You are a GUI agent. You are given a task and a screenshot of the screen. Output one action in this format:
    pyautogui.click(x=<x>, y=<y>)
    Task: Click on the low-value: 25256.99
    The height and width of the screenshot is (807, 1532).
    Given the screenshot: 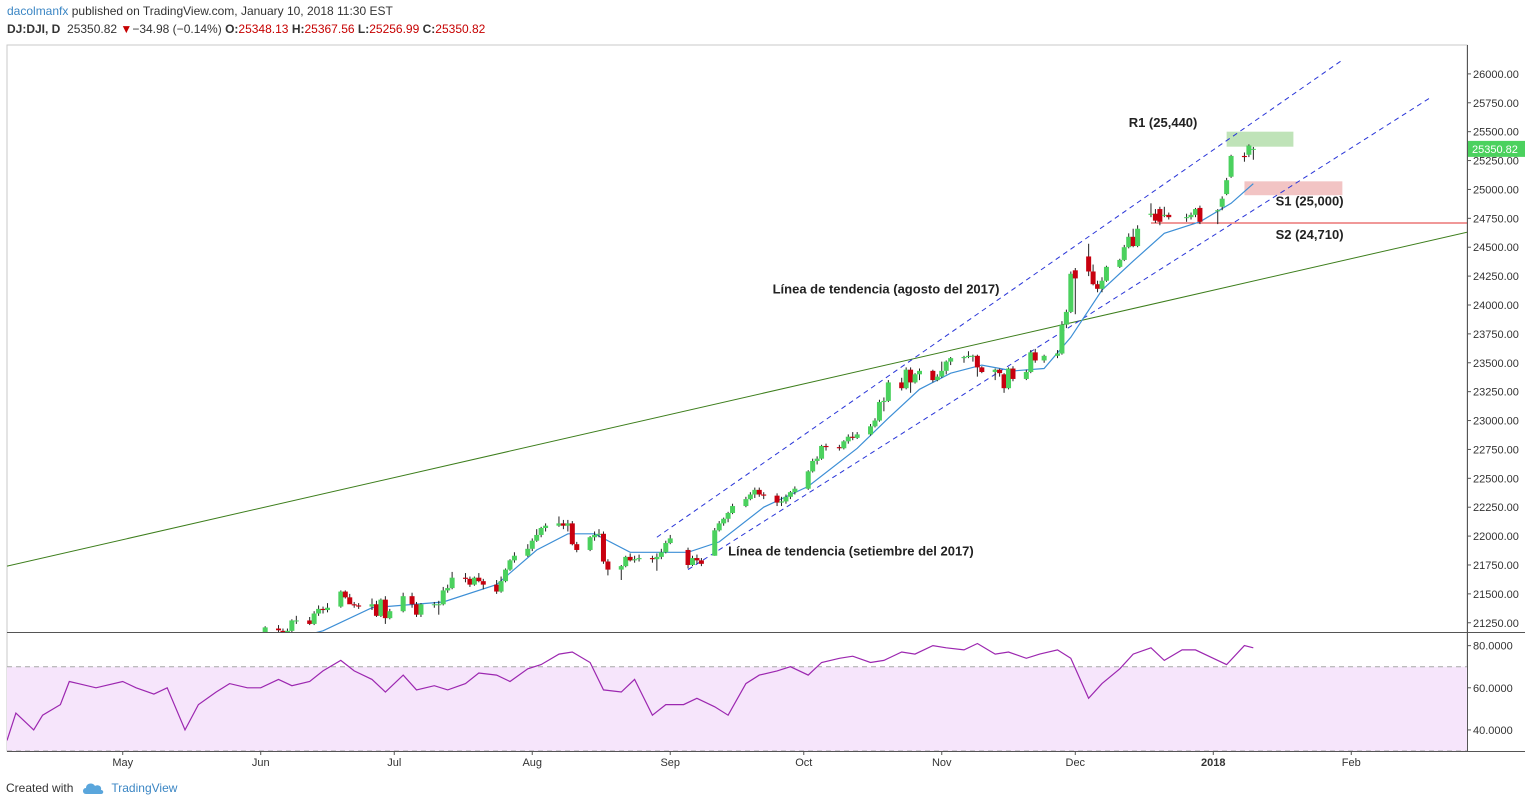 What is the action you would take?
    pyautogui.click(x=394, y=29)
    